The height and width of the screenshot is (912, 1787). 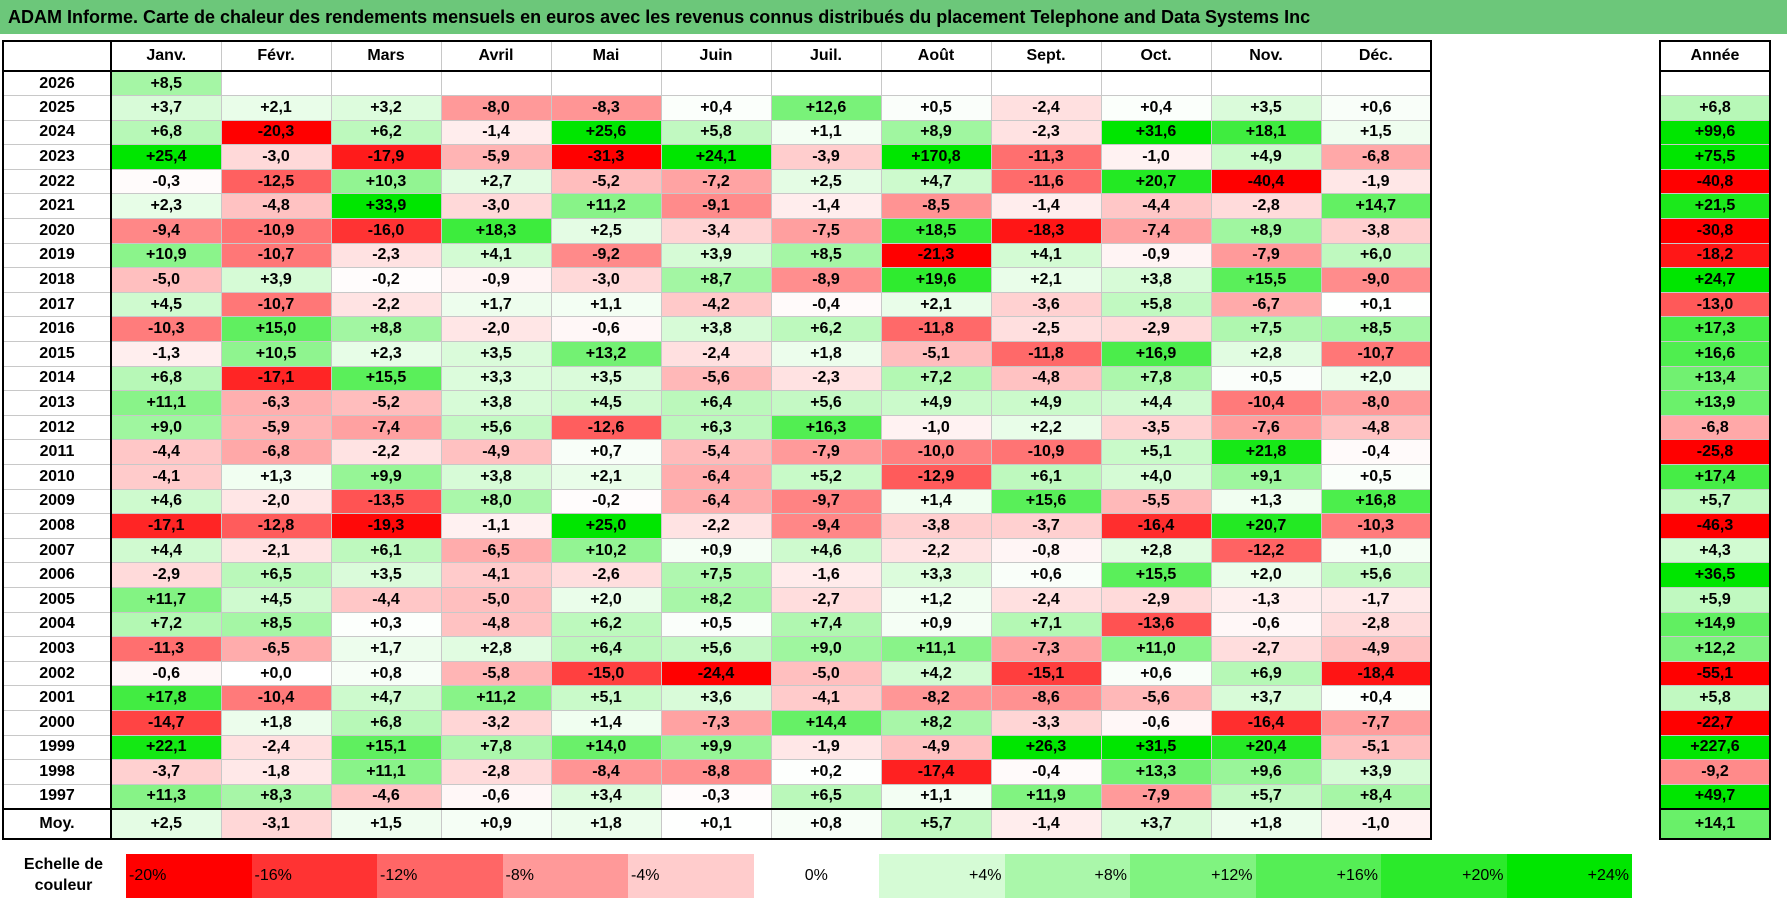 I want to click on heat-cell: -0,3, so click(x=716, y=796).